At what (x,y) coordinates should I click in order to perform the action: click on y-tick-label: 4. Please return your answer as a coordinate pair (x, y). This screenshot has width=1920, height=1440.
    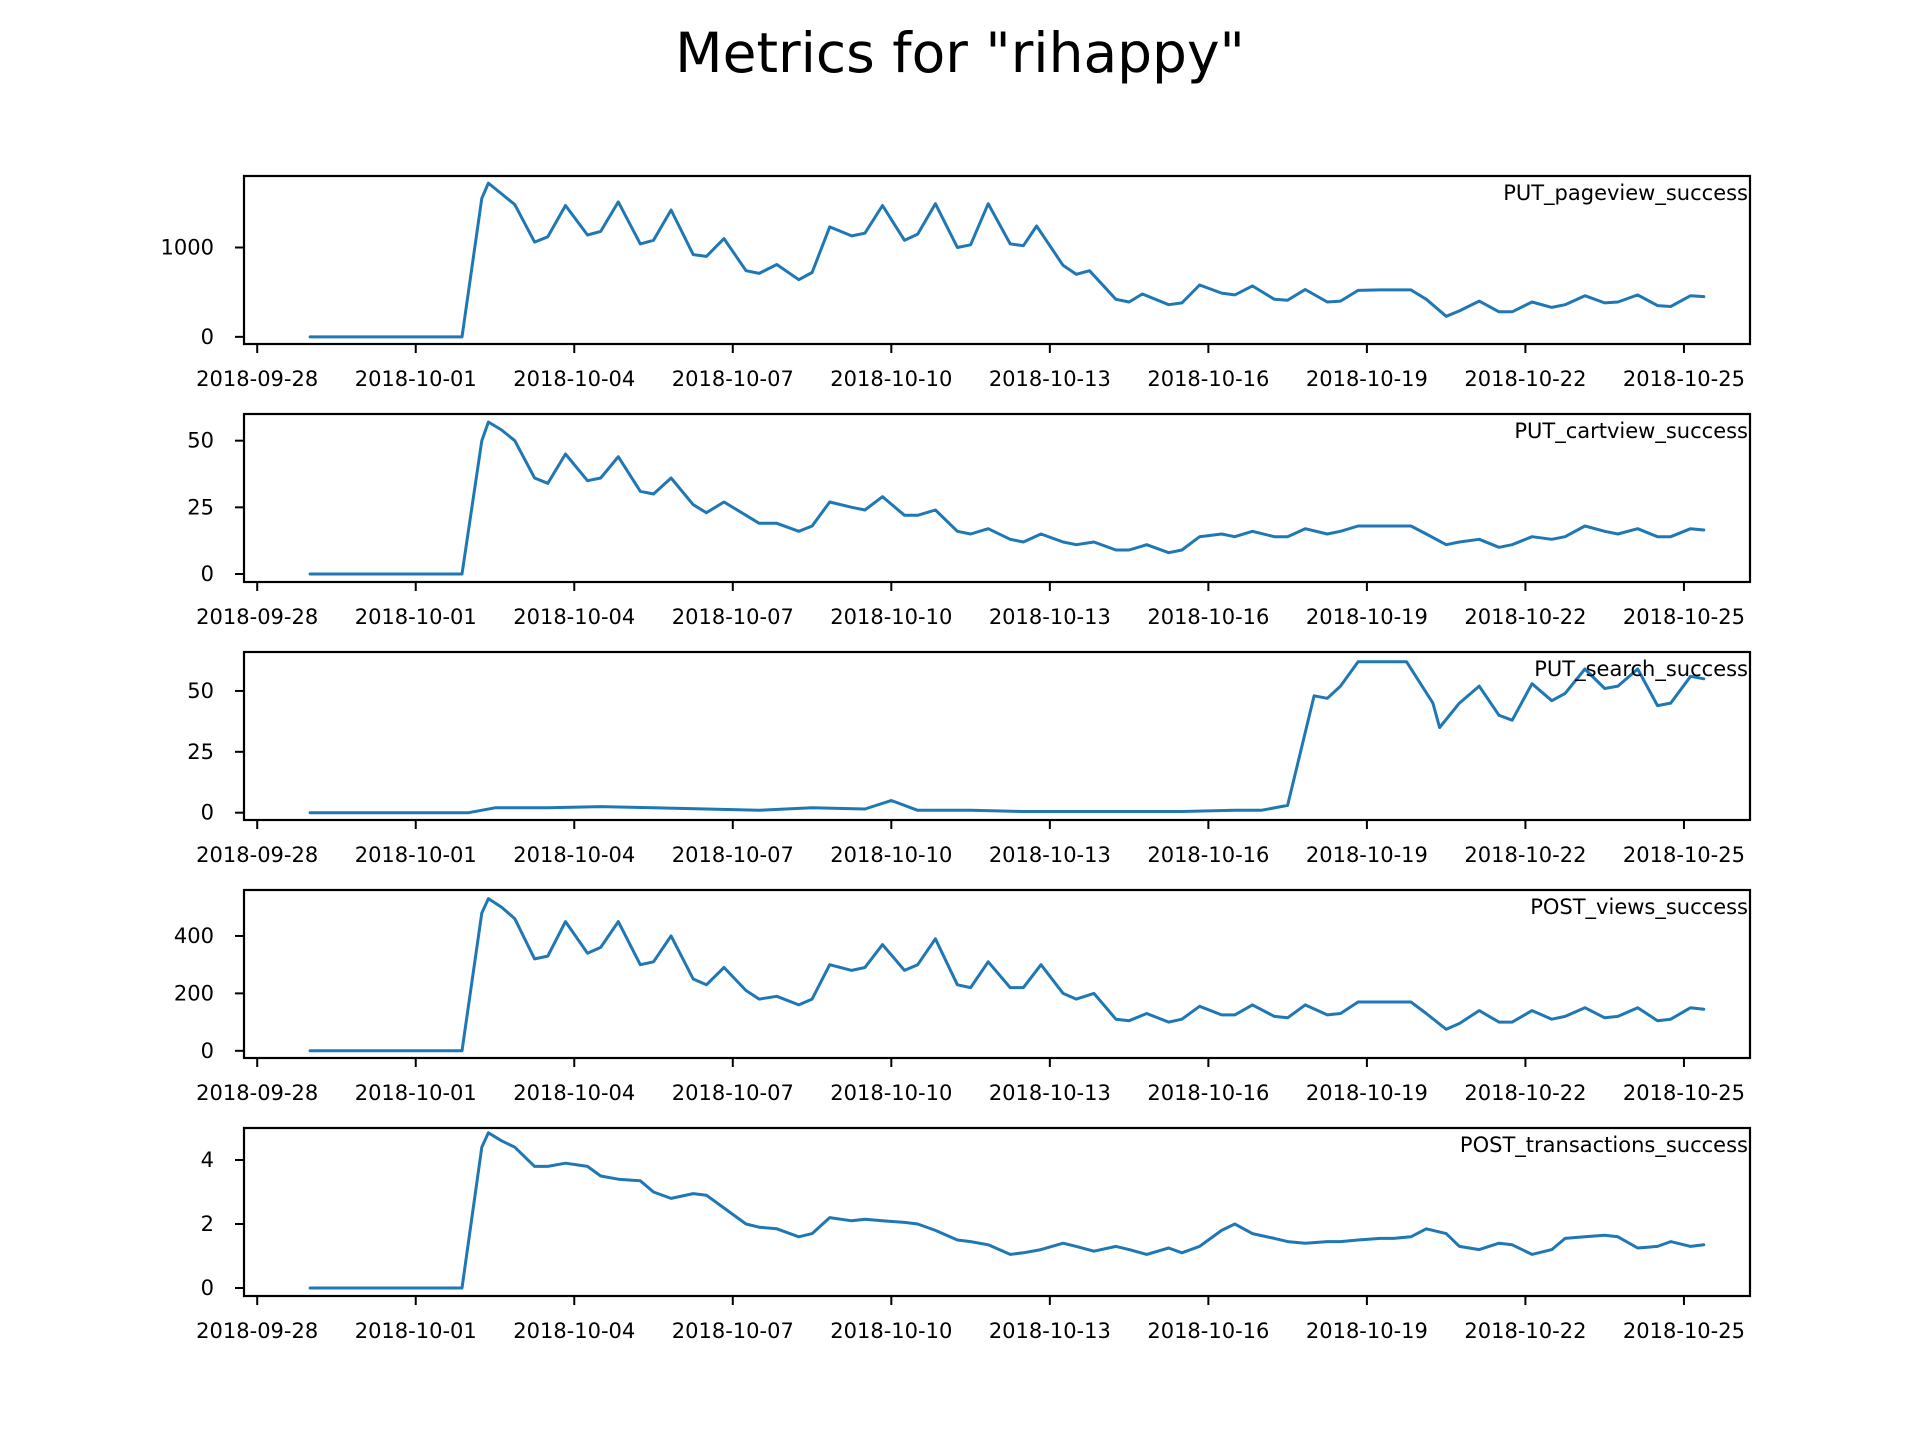
    Looking at the image, I should click on (207, 1160).